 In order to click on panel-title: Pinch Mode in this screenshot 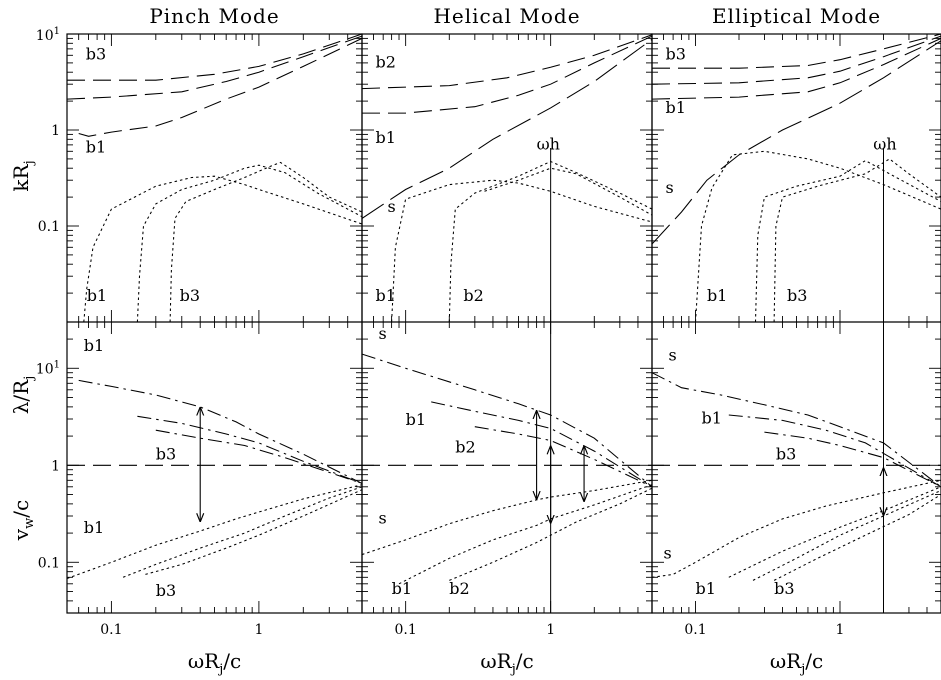, I will do `click(214, 16)`.